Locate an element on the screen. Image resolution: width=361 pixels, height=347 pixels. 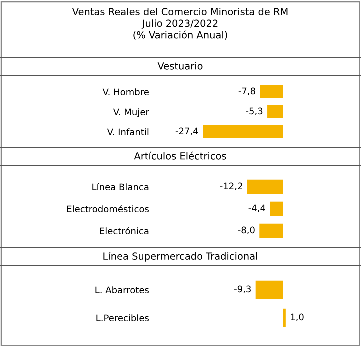
y-tick-label: L. Abarrotes is located at coordinates (123, 290).